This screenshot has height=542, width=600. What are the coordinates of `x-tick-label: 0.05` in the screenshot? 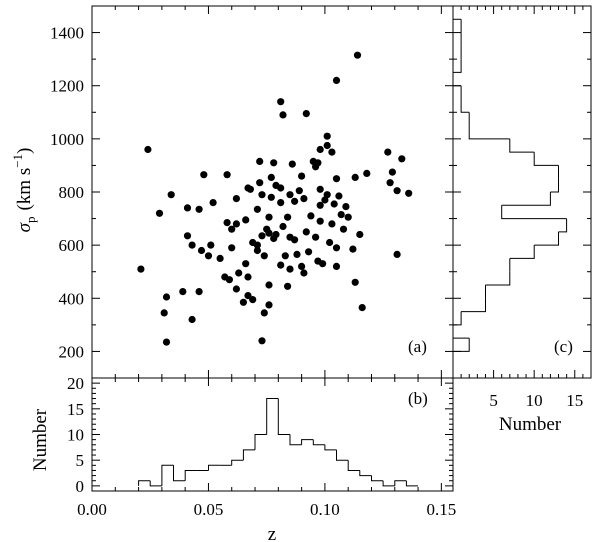 It's located at (209, 509).